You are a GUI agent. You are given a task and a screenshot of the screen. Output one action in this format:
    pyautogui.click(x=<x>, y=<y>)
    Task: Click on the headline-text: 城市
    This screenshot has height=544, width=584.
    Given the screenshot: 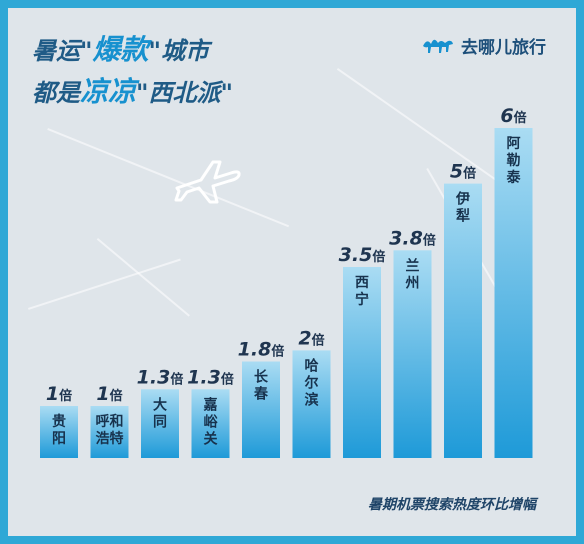 What is the action you would take?
    pyautogui.click(x=185, y=51)
    